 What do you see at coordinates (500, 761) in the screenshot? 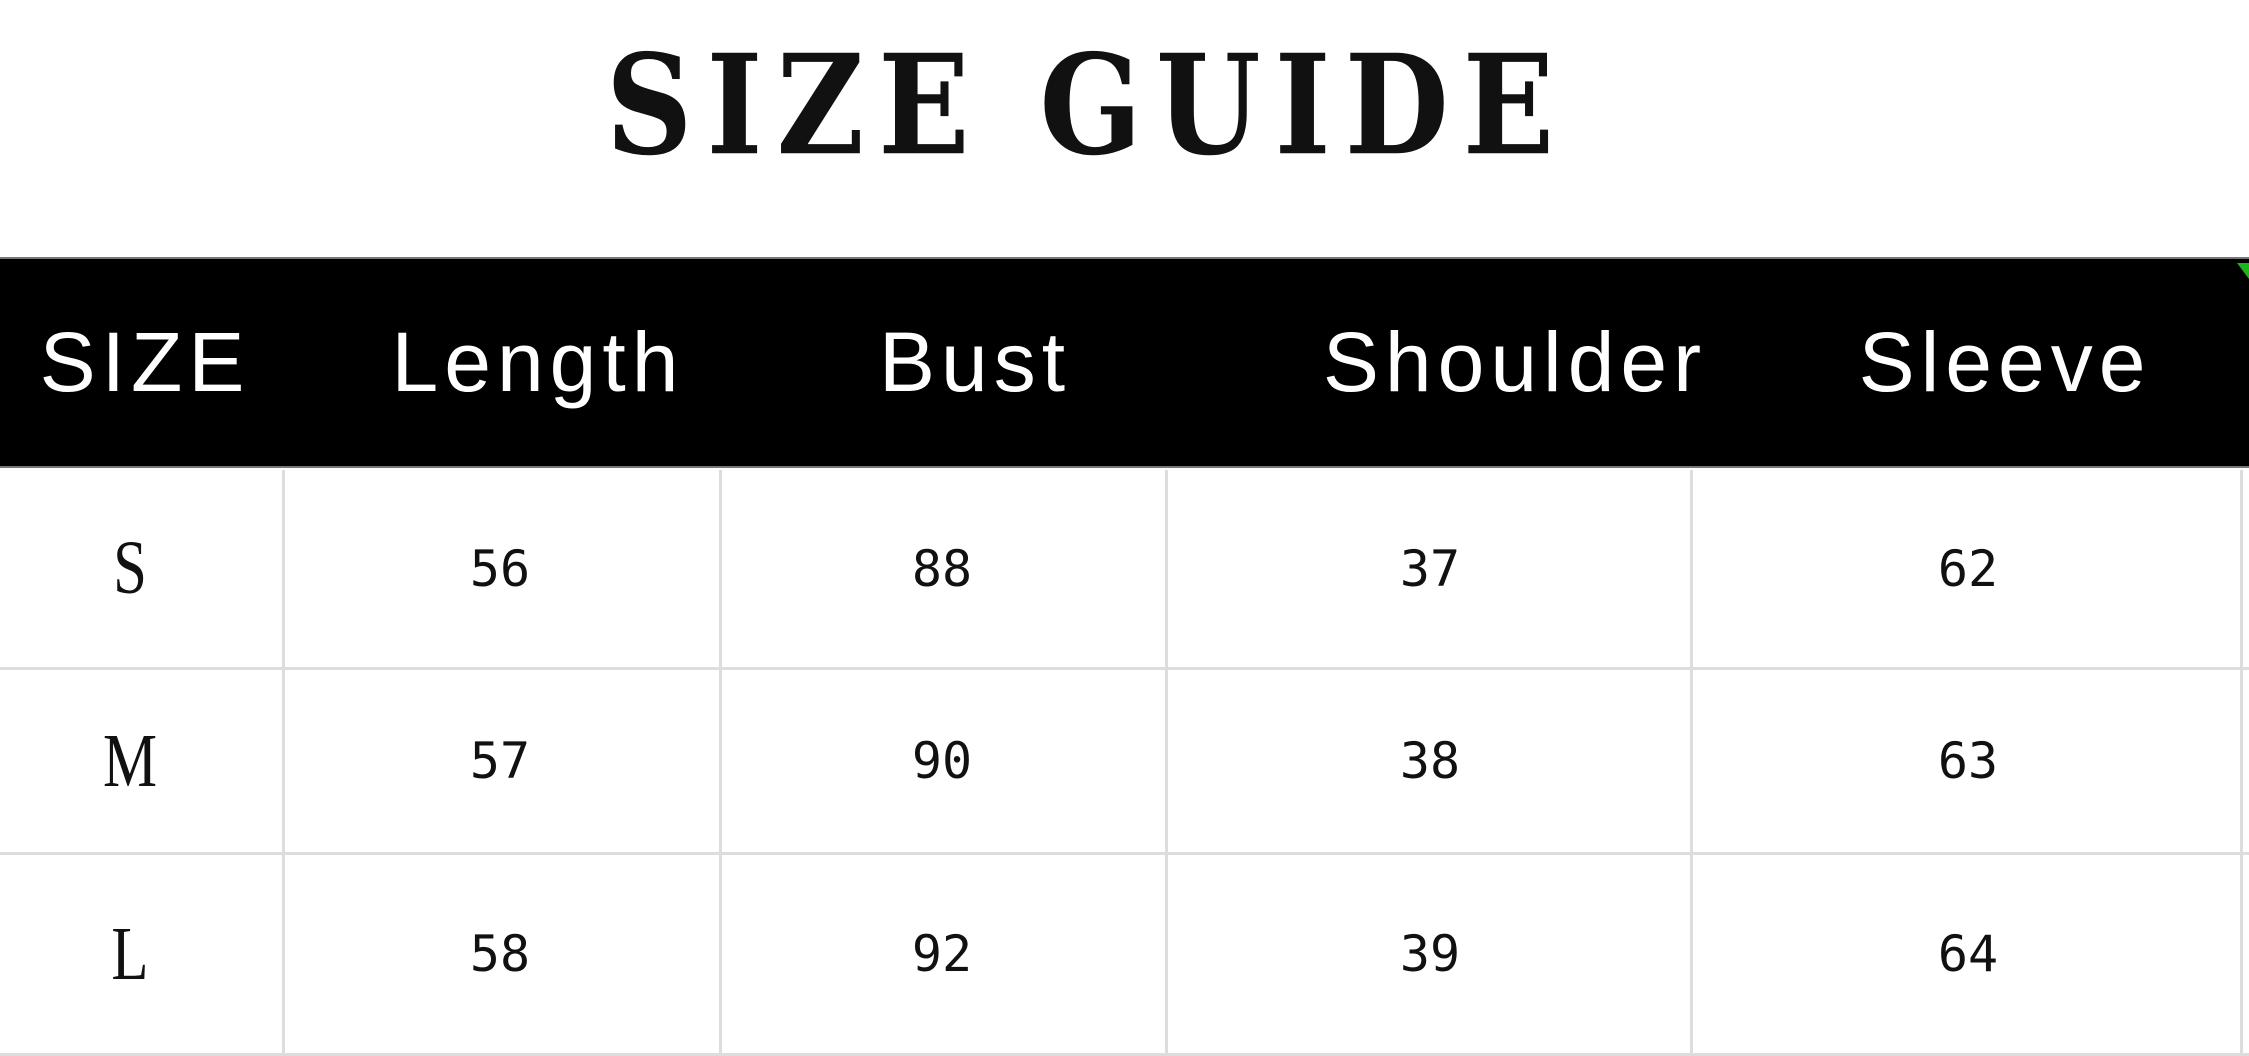
I see `length-cell: 57` at bounding box center [500, 761].